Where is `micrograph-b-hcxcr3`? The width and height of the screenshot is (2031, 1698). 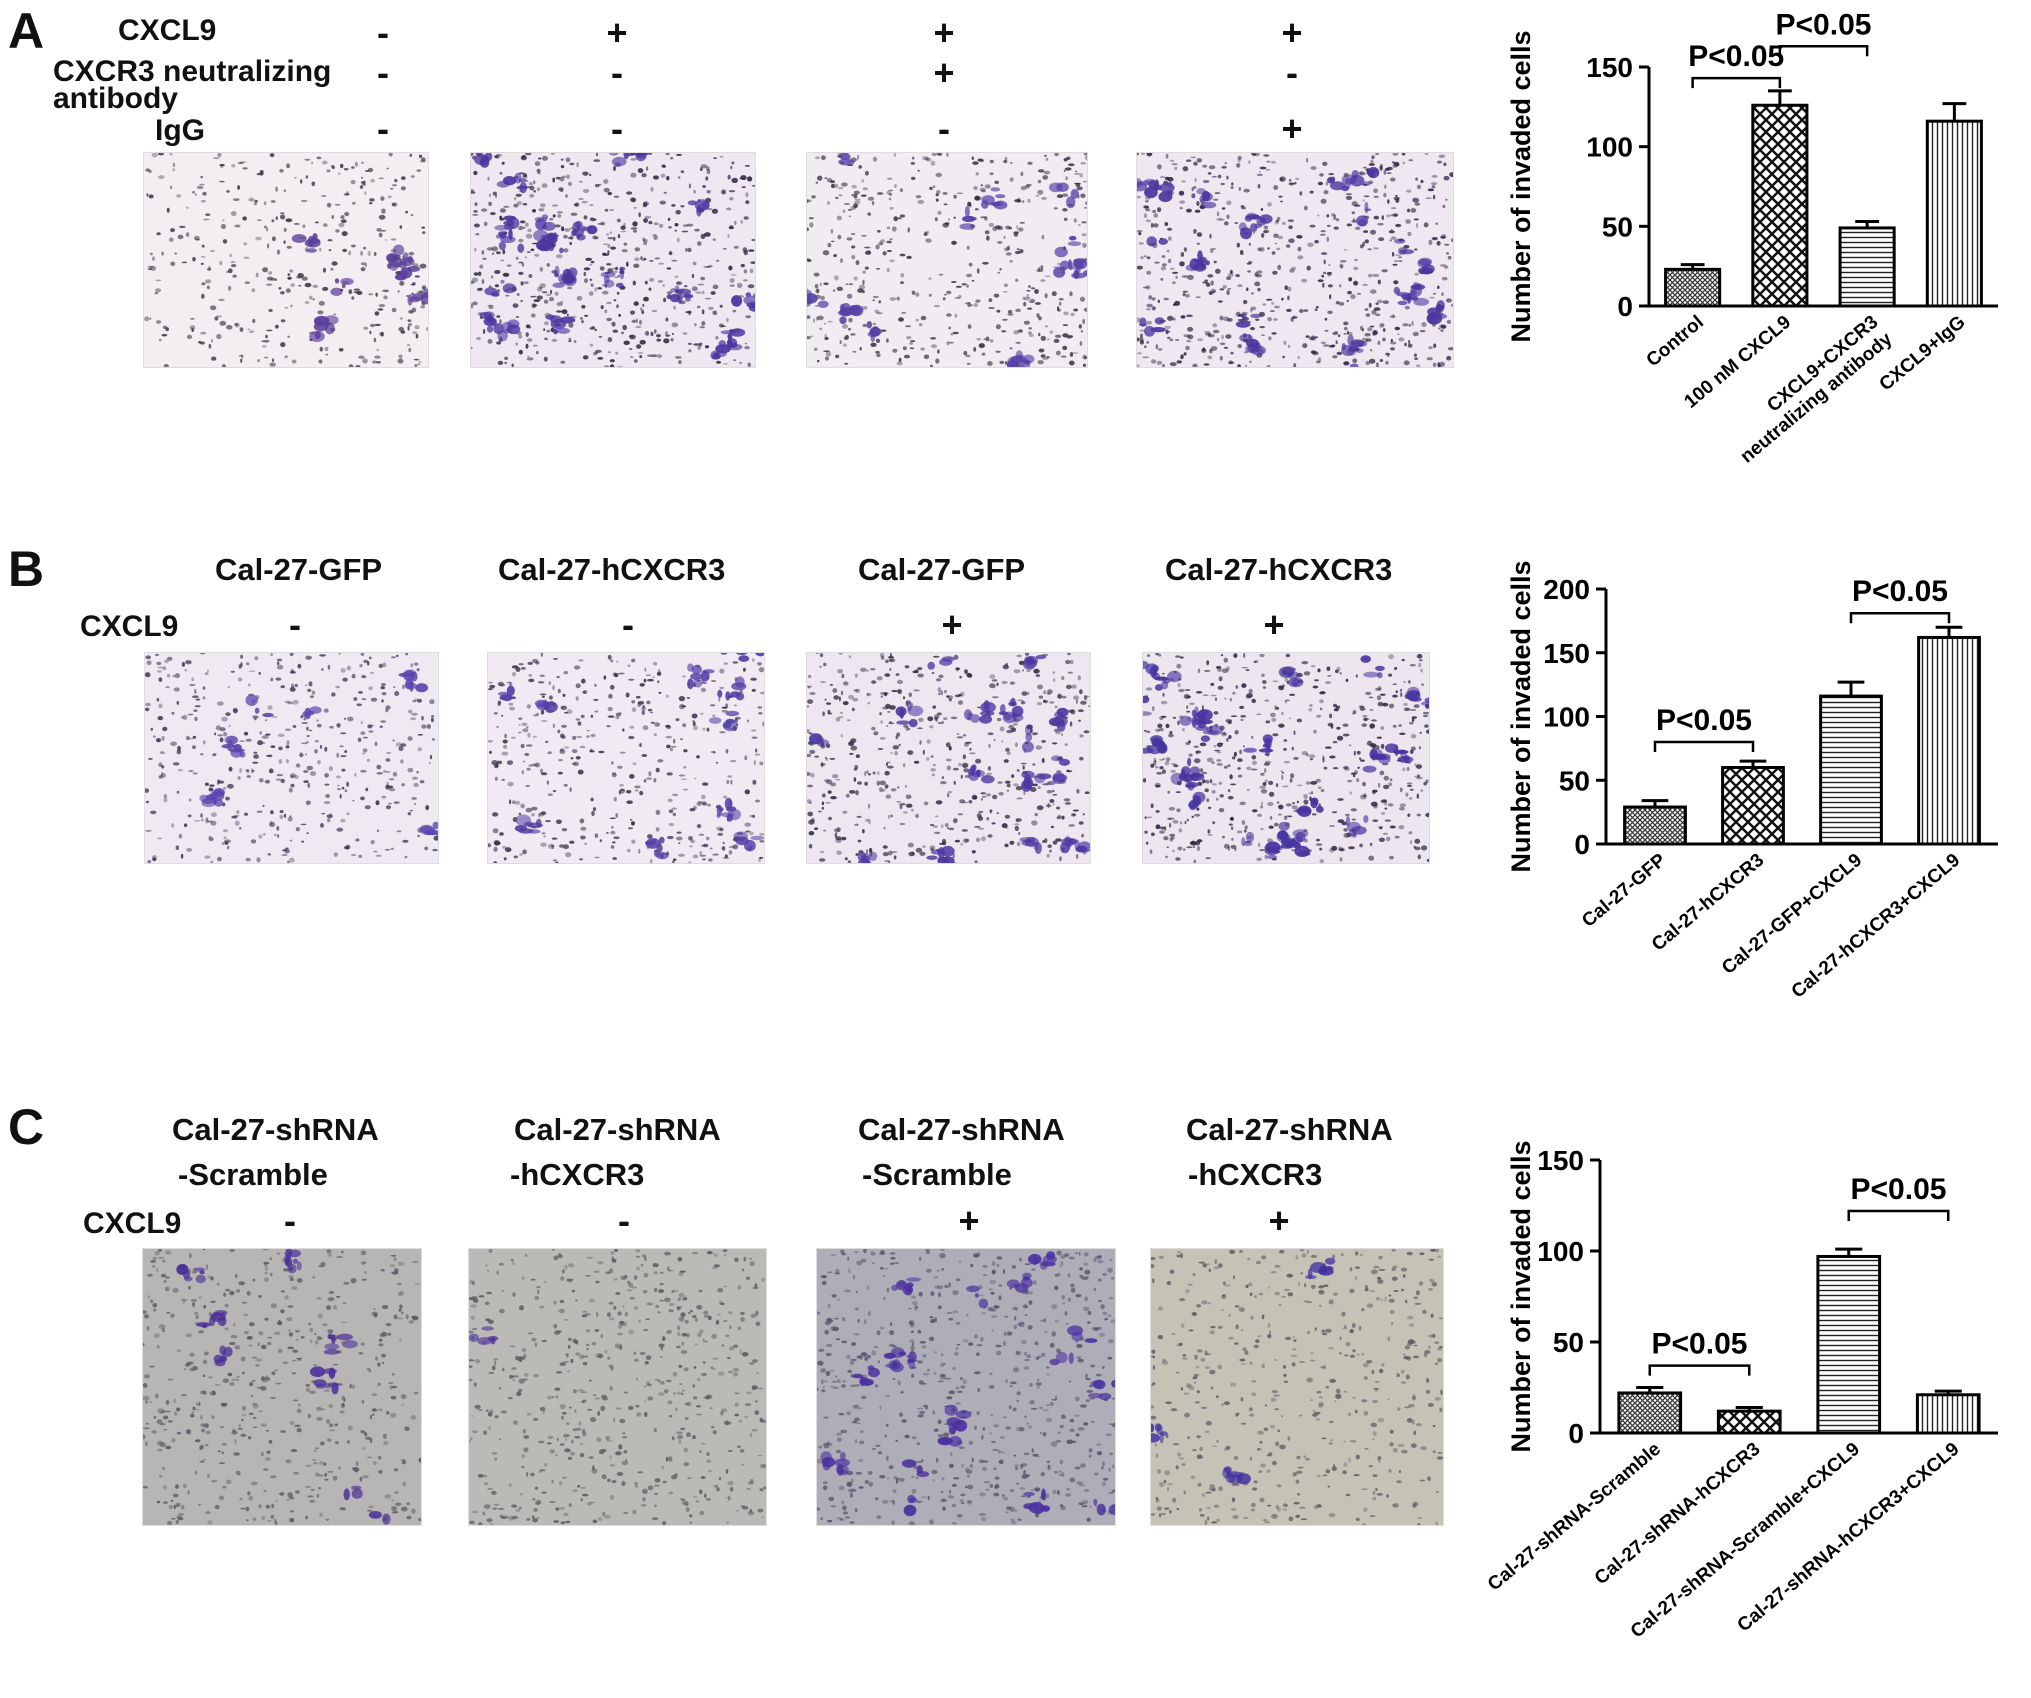
micrograph-b-hcxcr3 is located at coordinates (626, 758).